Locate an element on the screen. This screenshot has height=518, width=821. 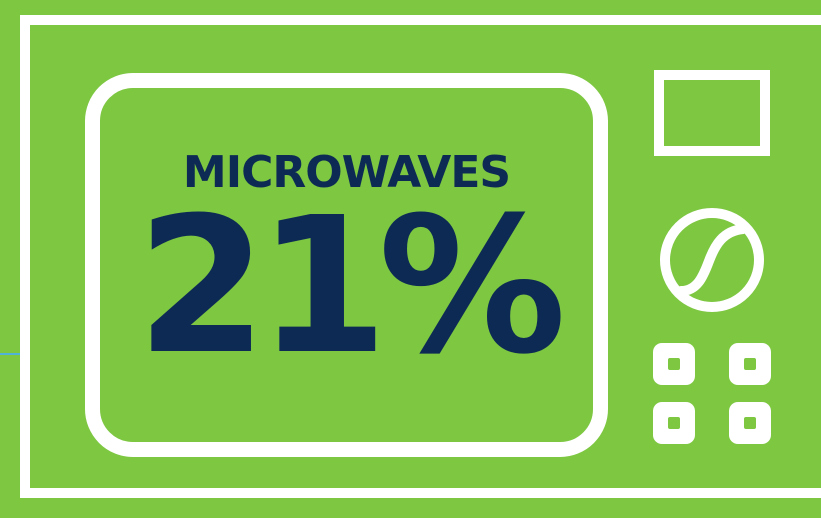
appliance-name: MICROWAVES is located at coordinates (346, 172).